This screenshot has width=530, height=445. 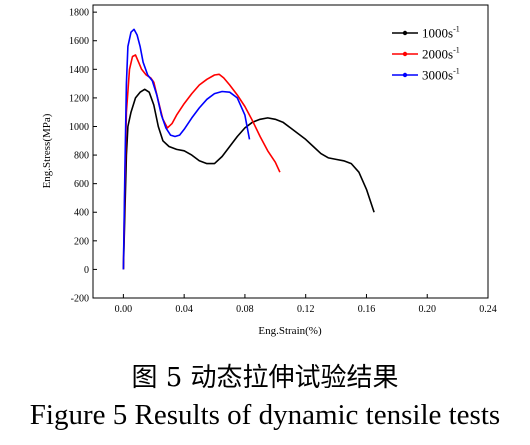 I want to click on legend-label-2: 2000s-1, so click(x=441, y=54).